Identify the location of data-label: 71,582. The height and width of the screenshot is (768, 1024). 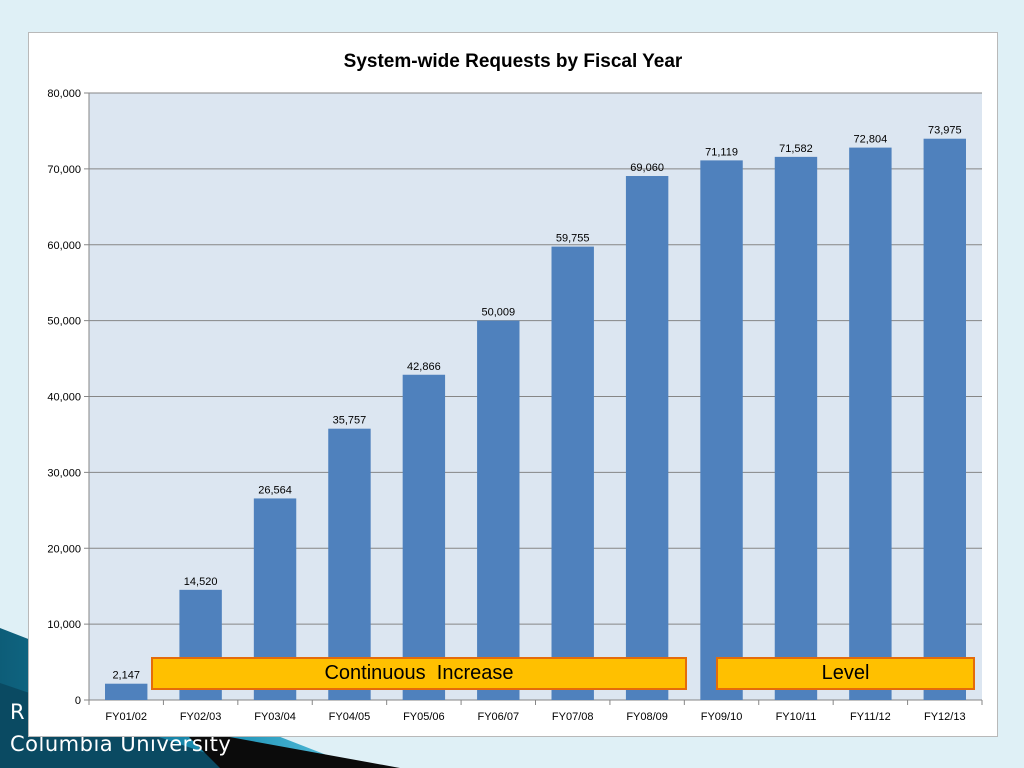
(796, 149).